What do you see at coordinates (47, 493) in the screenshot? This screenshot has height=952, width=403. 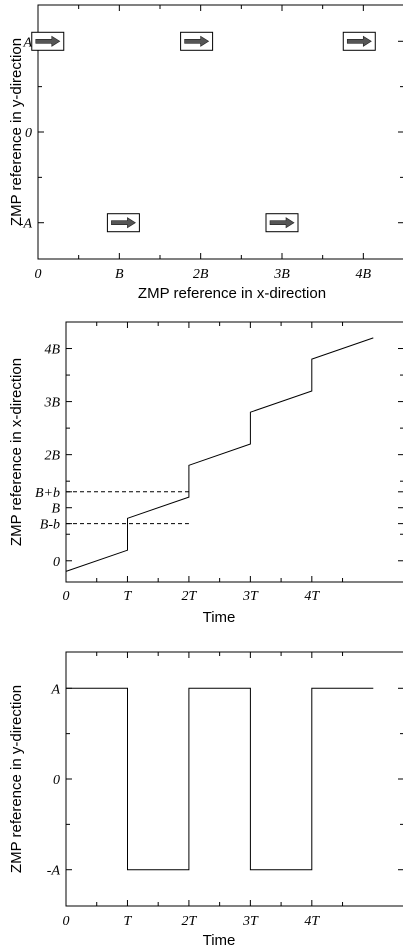 I see `y-tick-label: B+b` at bounding box center [47, 493].